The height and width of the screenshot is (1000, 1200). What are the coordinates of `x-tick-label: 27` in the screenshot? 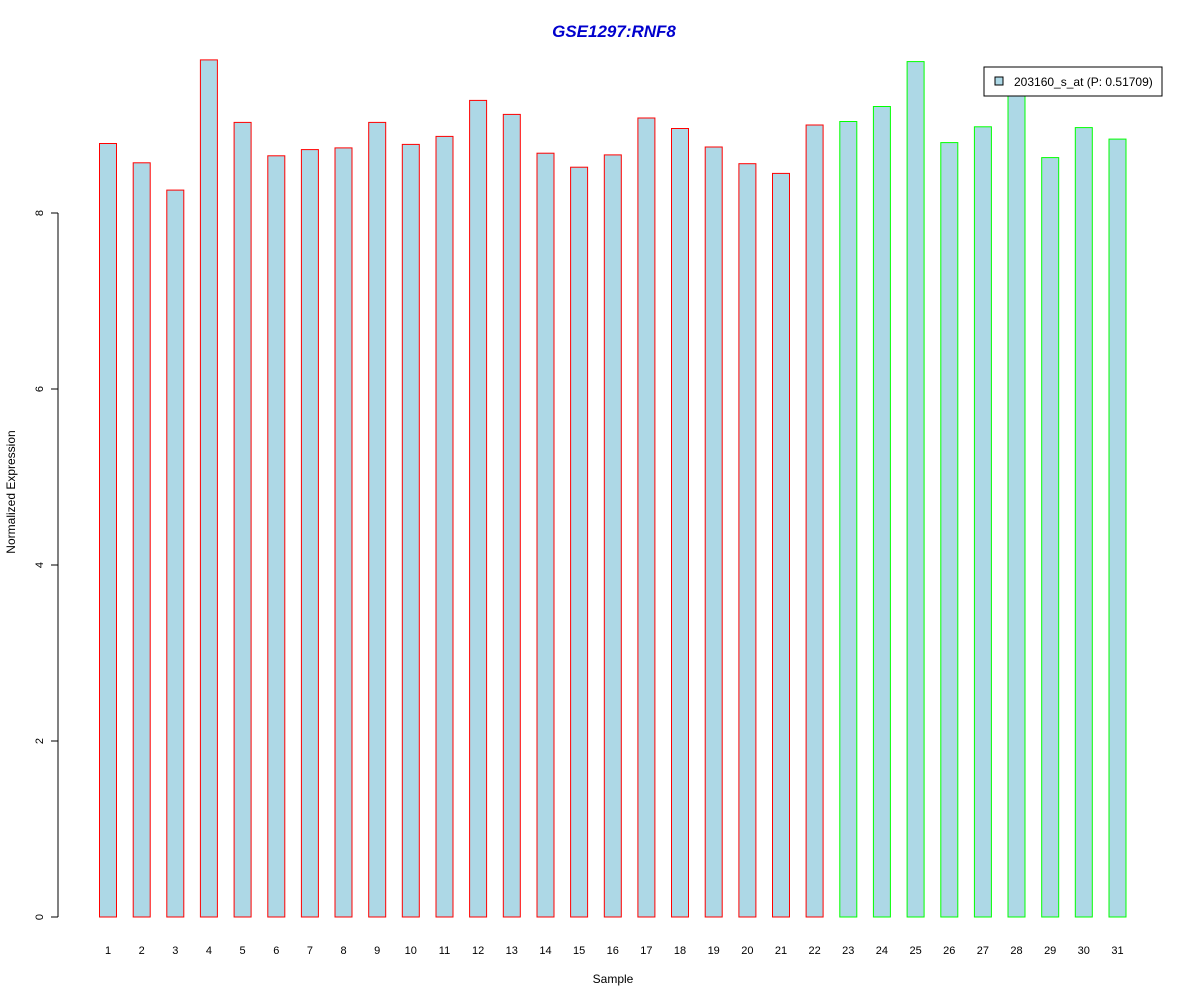 It's located at (983, 951).